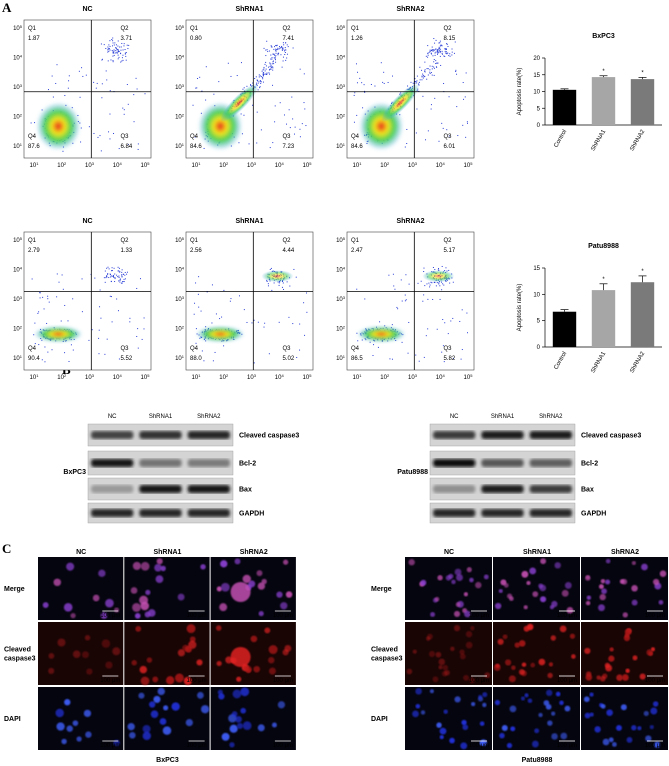 The image size is (669, 766). Describe the element at coordinates (536, 653) in the screenshot. I see `image-background` at that location.